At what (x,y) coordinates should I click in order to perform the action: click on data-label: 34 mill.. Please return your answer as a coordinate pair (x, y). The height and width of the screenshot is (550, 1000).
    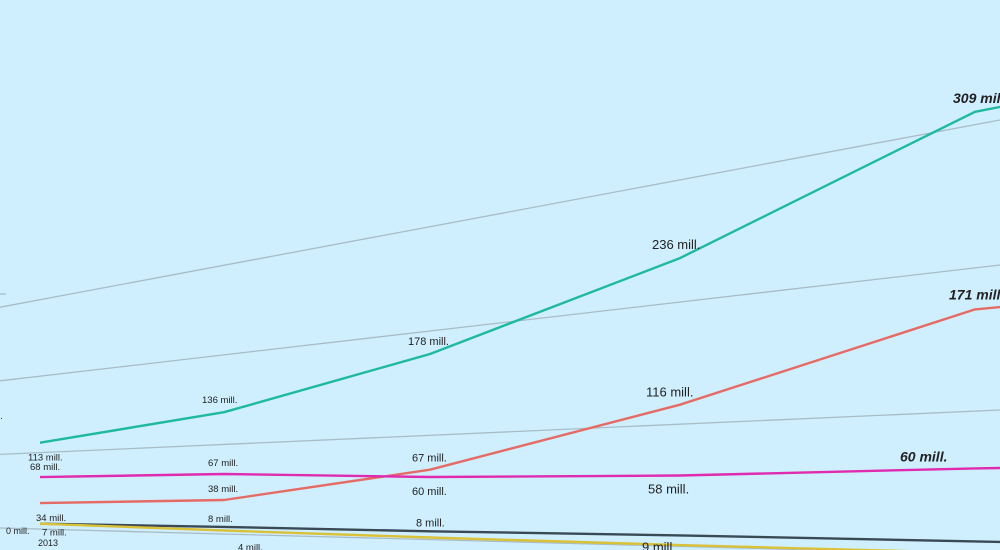
    Looking at the image, I should click on (51, 518).